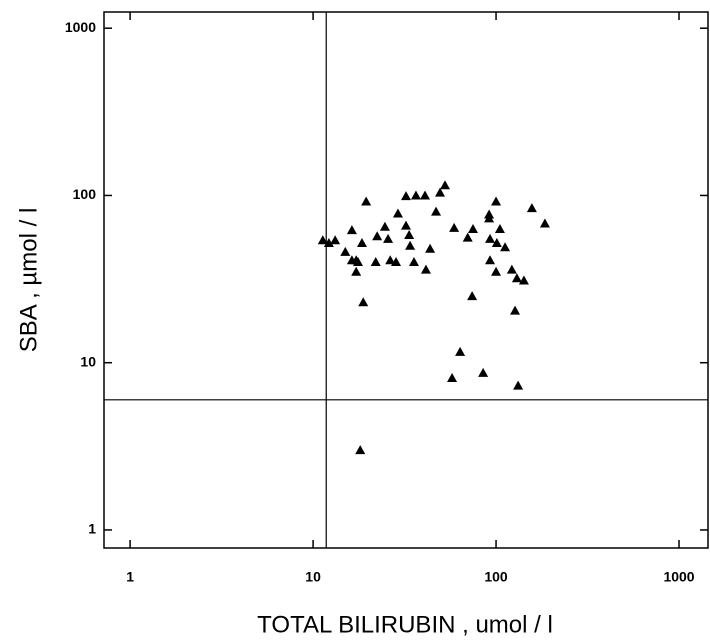  What do you see at coordinates (313, 577) in the screenshot?
I see `x-tick-label: 10` at bounding box center [313, 577].